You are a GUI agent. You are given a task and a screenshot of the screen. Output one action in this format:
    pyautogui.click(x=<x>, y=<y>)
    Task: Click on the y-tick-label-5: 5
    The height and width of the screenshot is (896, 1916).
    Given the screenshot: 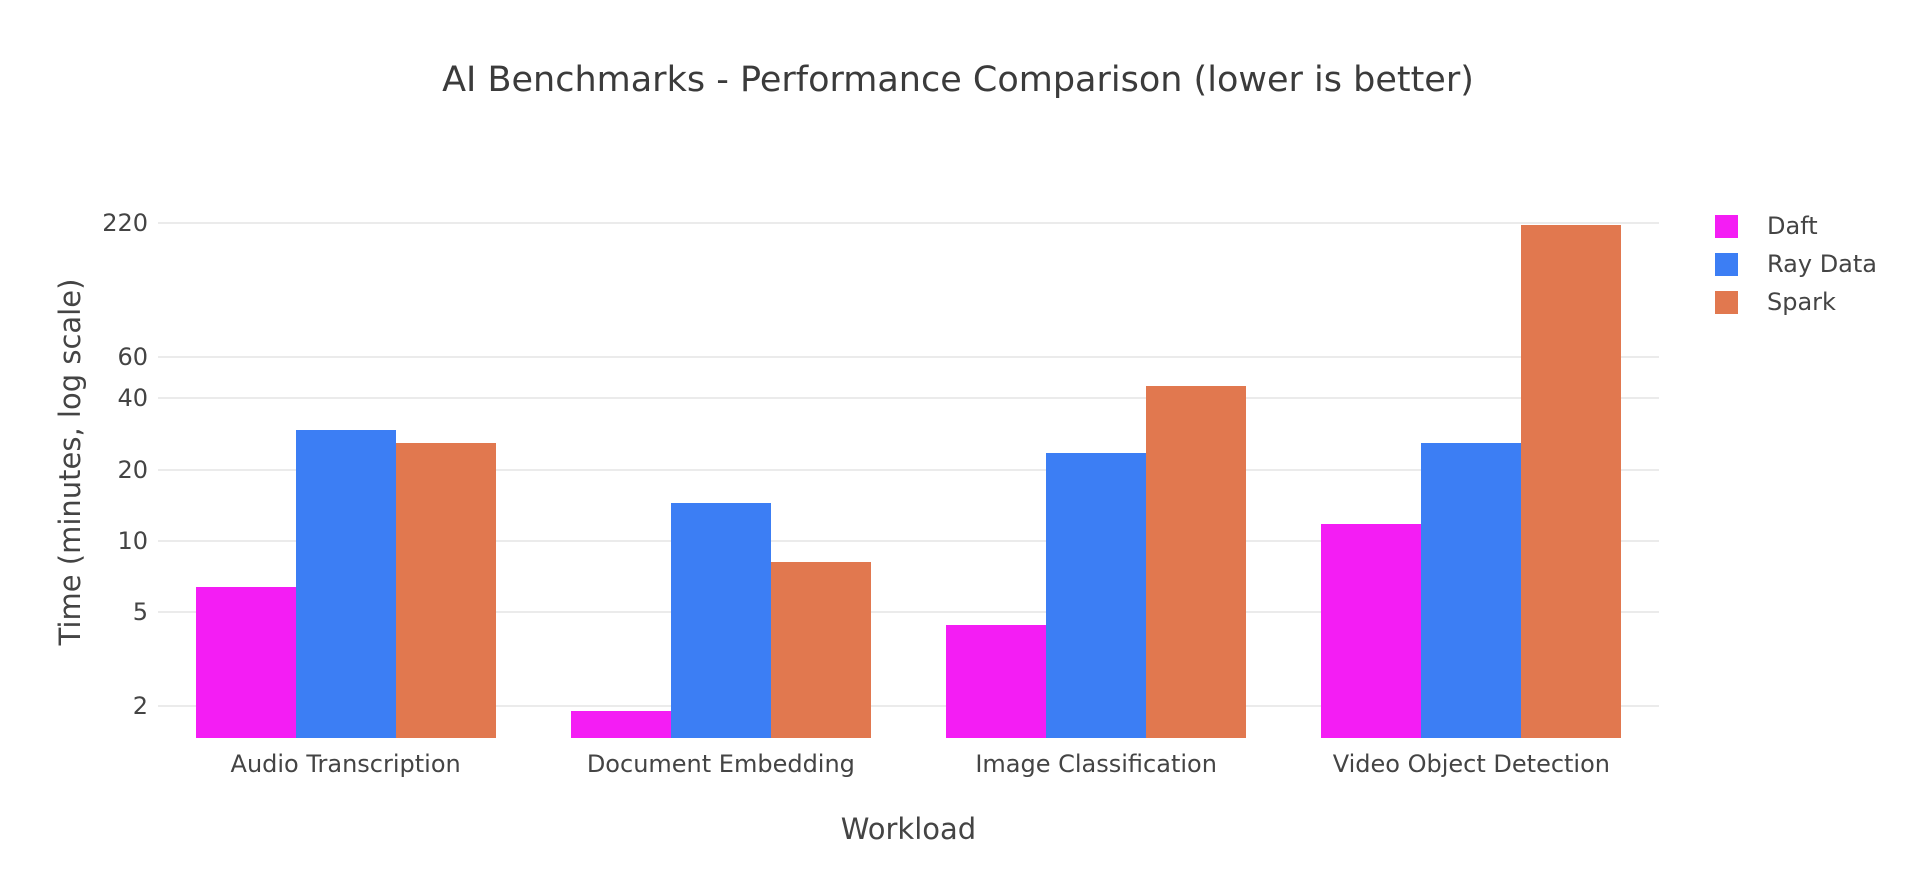 What is the action you would take?
    pyautogui.click(x=140, y=611)
    